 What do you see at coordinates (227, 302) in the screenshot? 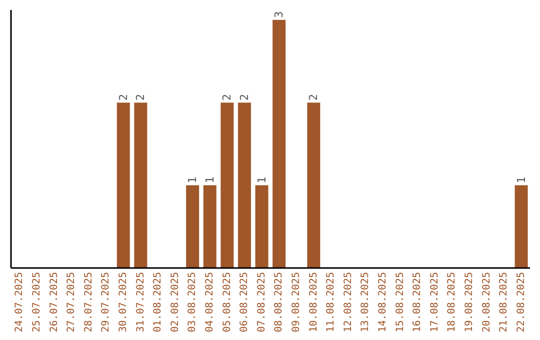
I see `x-tick-label: 05.08.2025` at bounding box center [227, 302].